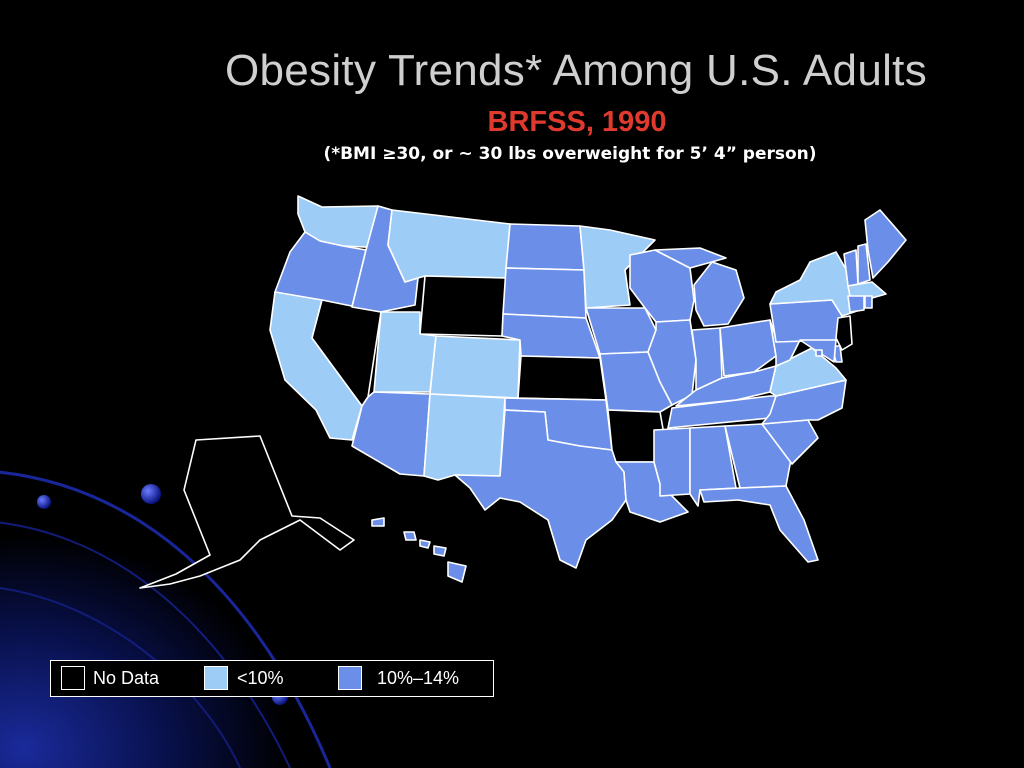 Image resolution: width=1024 pixels, height=768 pixels. What do you see at coordinates (885, 244) in the screenshot?
I see `state-me` at bounding box center [885, 244].